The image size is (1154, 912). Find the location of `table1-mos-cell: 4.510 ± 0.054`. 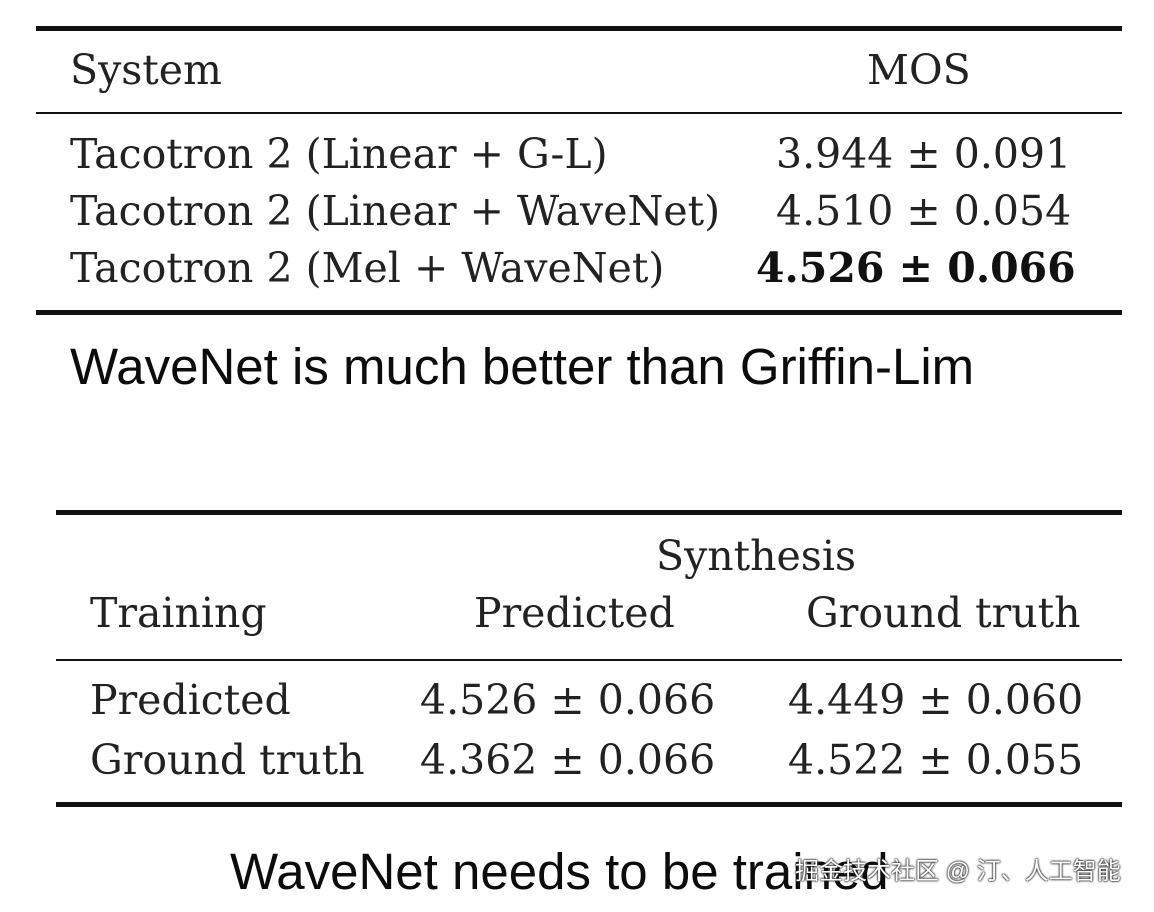

table1-mos-cell: 4.510 ± 0.054 is located at coordinates (924, 211).